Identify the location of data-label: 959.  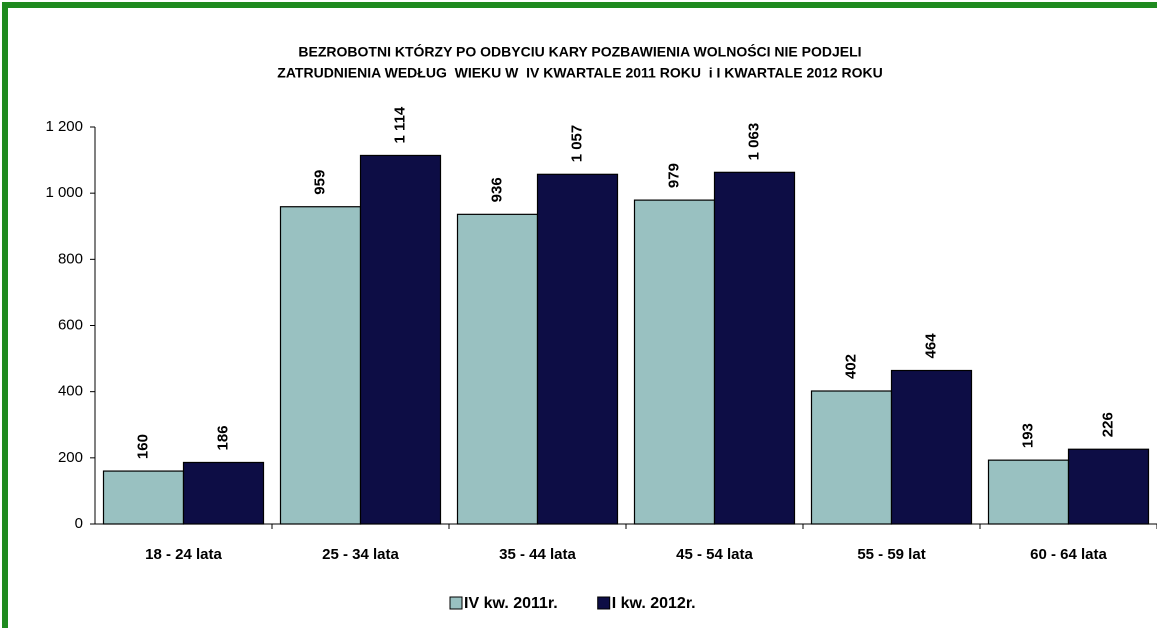
(319, 182).